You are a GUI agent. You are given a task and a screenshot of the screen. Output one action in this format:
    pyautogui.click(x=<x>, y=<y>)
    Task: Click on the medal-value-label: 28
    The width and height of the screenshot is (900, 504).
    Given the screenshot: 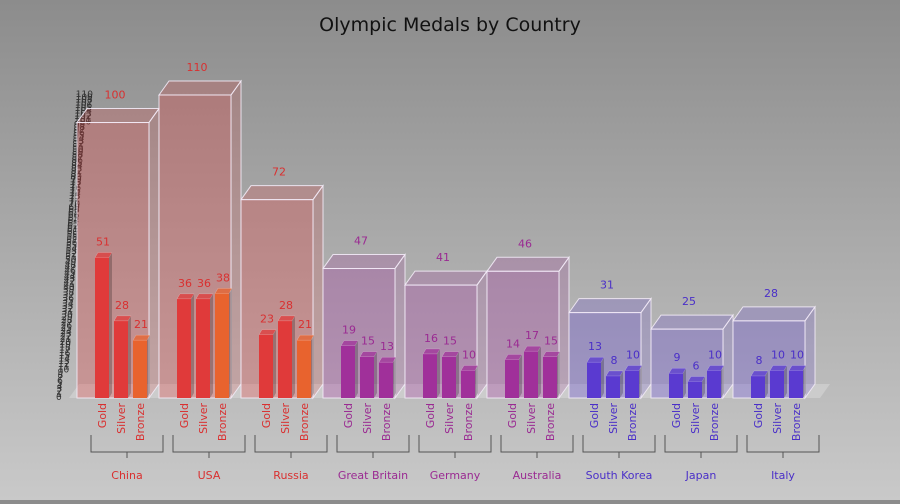 What is the action you would take?
    pyautogui.click(x=122, y=305)
    